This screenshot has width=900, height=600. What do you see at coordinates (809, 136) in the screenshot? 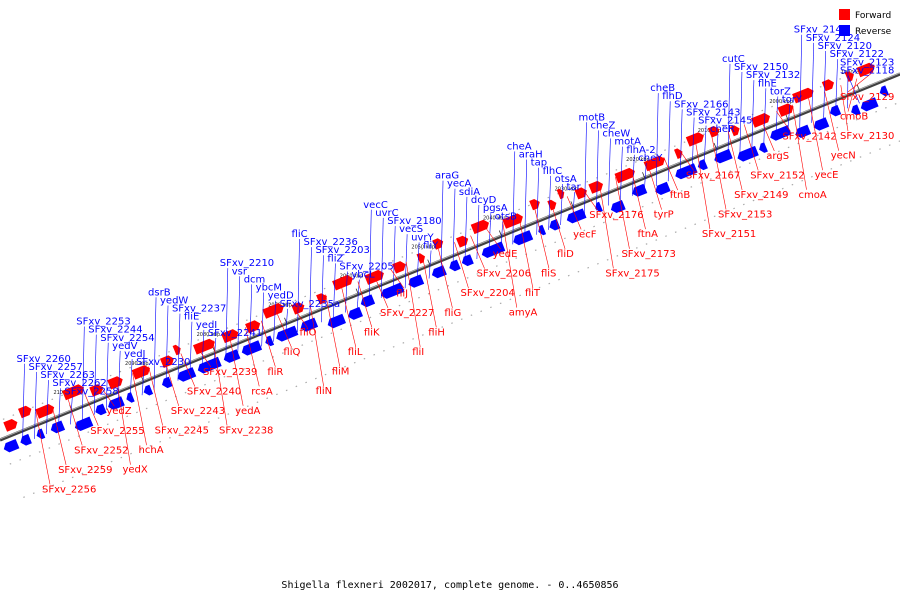
I see `forward-gene-label: SFxv_2142` at bounding box center [809, 136].